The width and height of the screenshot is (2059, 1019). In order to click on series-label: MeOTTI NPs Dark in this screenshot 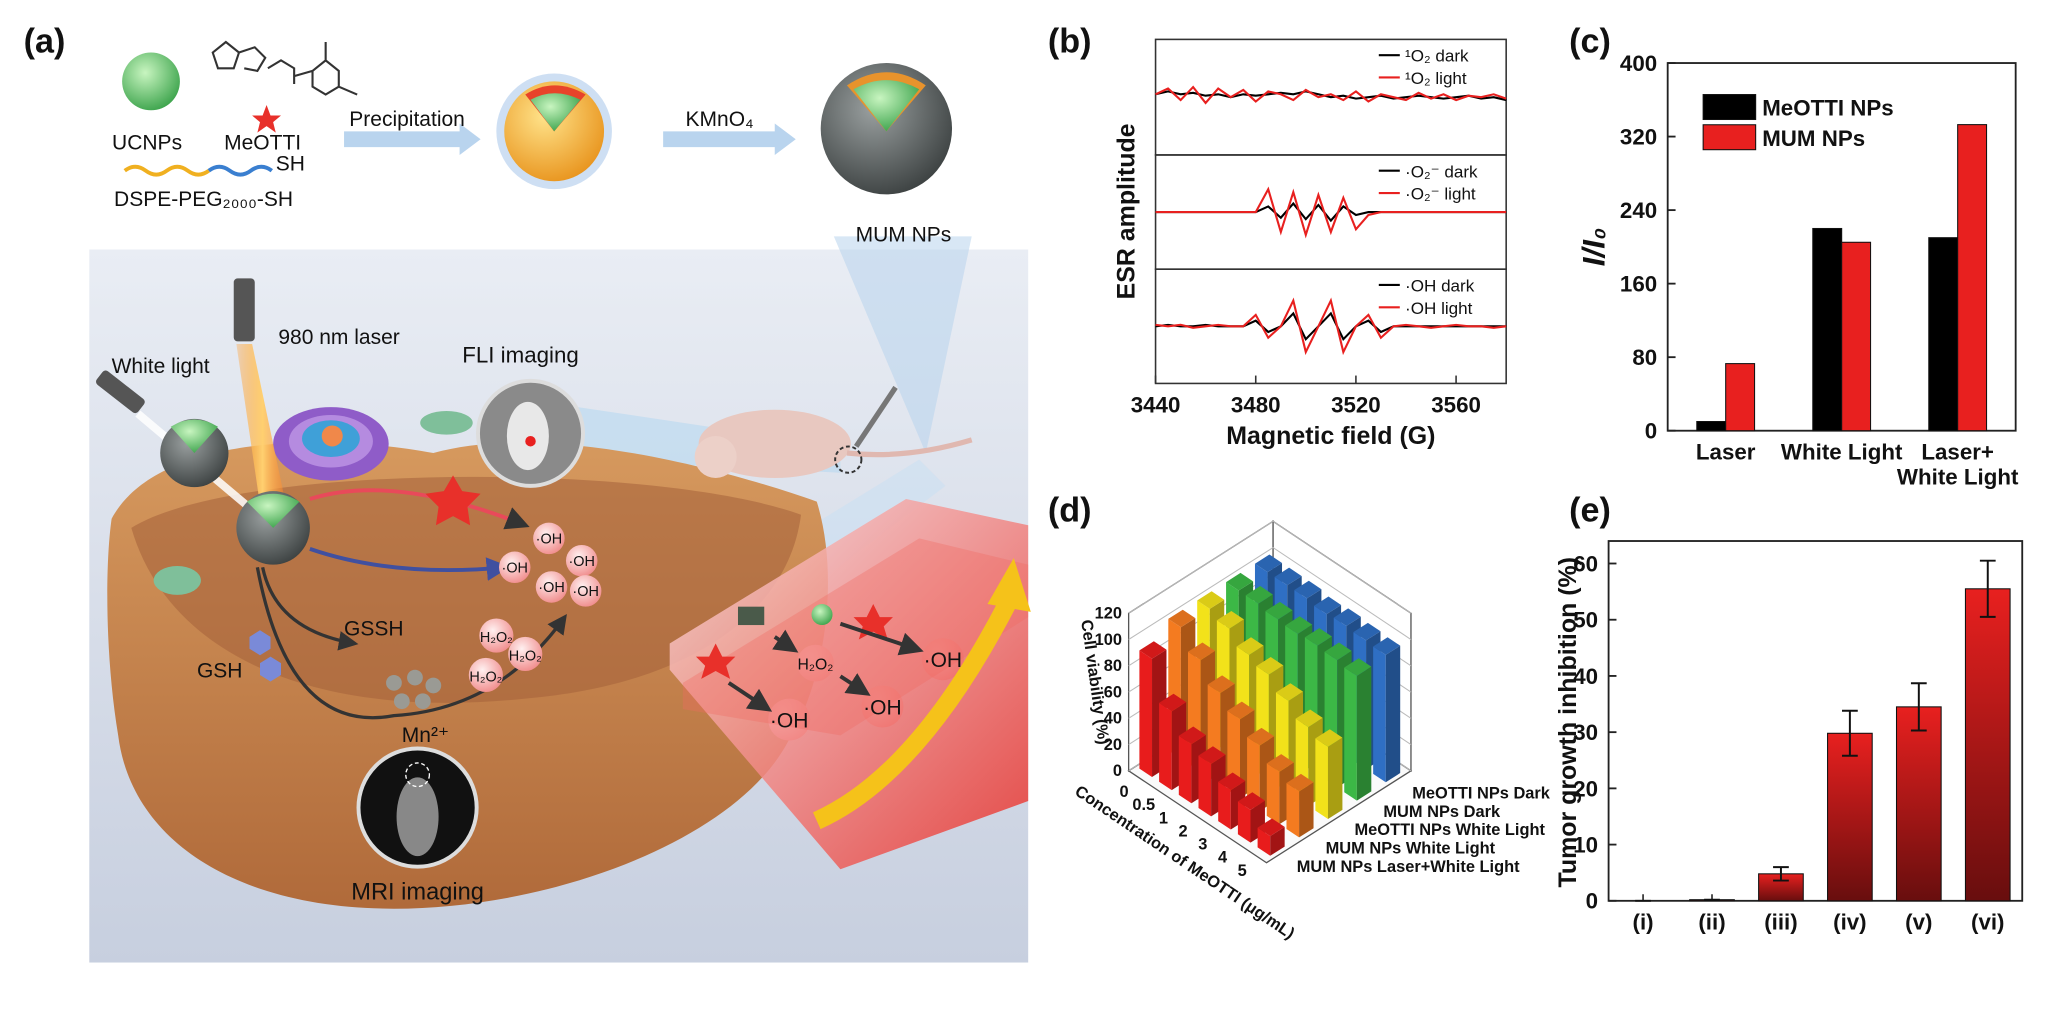, I will do `click(1481, 793)`.